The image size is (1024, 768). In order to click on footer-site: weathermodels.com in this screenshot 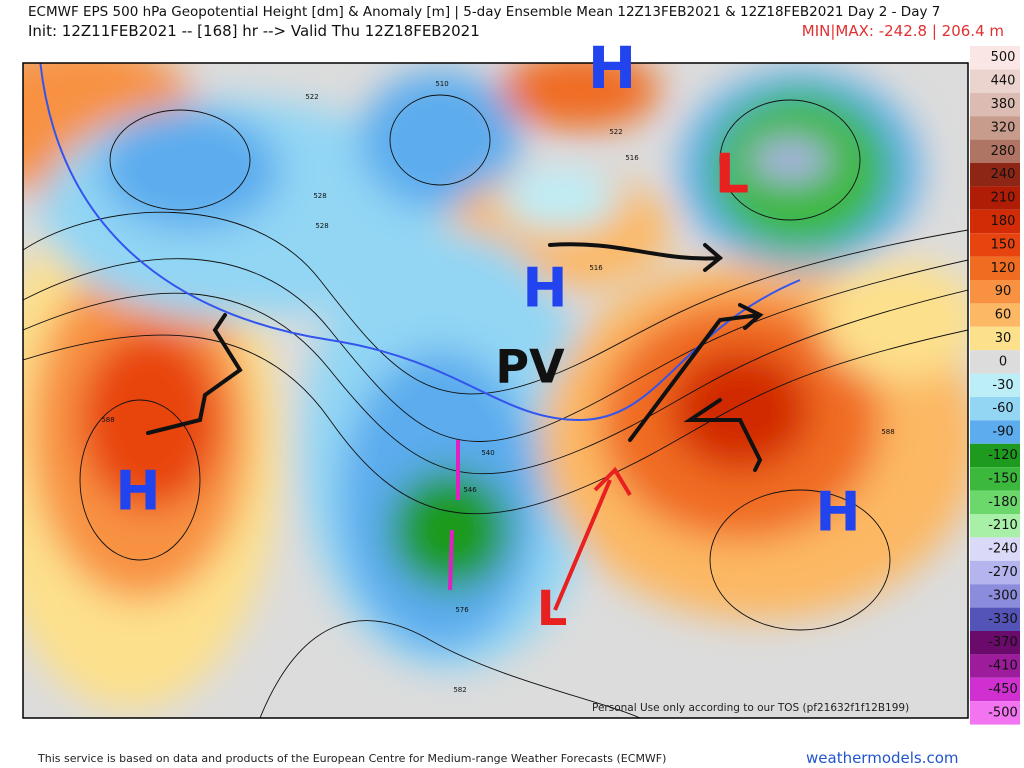, I will do `click(882, 758)`.